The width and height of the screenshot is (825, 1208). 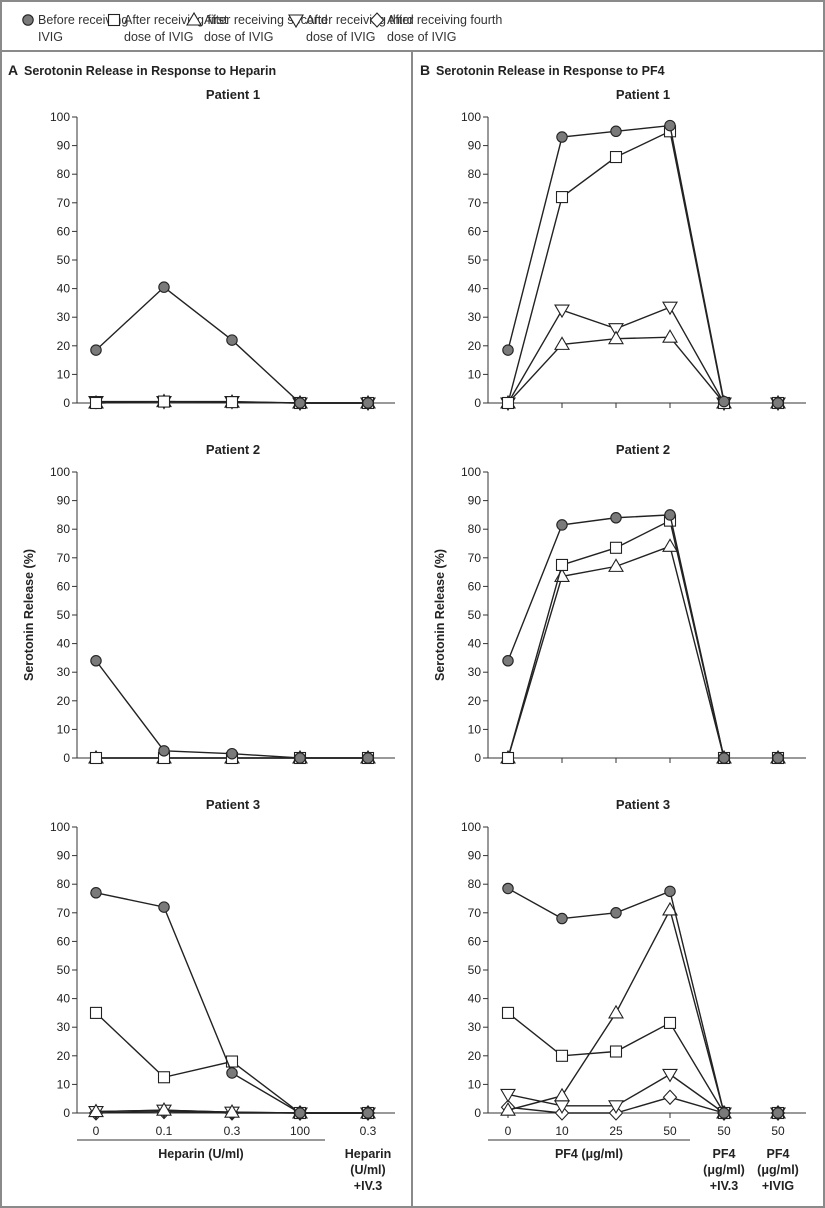 I want to click on legend-label: After receiving first, so click(x=176, y=20).